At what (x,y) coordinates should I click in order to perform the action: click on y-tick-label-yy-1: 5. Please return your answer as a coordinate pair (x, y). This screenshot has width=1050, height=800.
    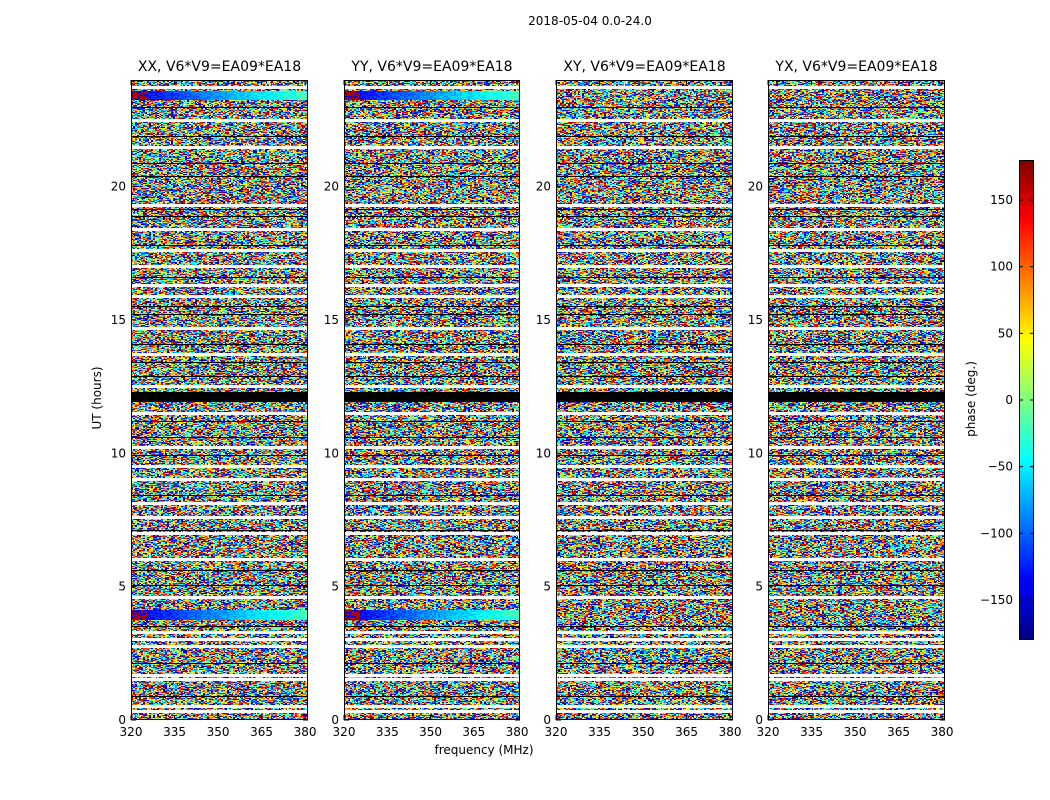
    Looking at the image, I should click on (335, 587).